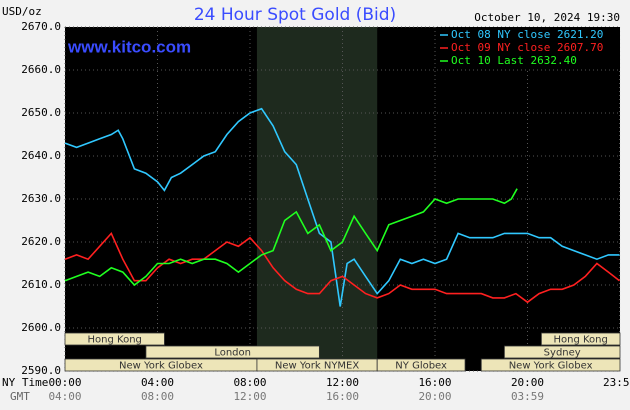  I want to click on y-tick-label: 2590.0, so click(41, 370).